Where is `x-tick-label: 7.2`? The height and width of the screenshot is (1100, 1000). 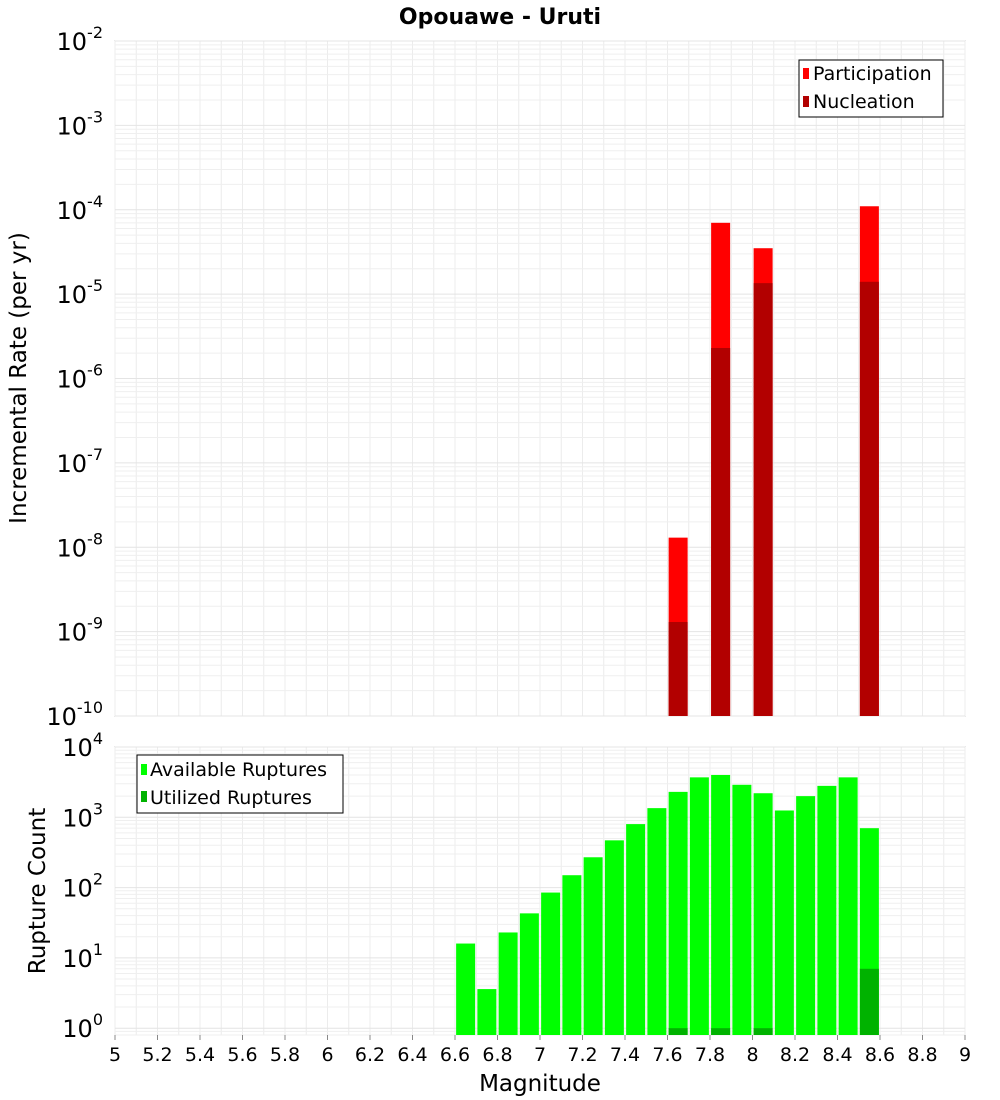
x-tick-label: 7.2 is located at coordinates (582, 1055).